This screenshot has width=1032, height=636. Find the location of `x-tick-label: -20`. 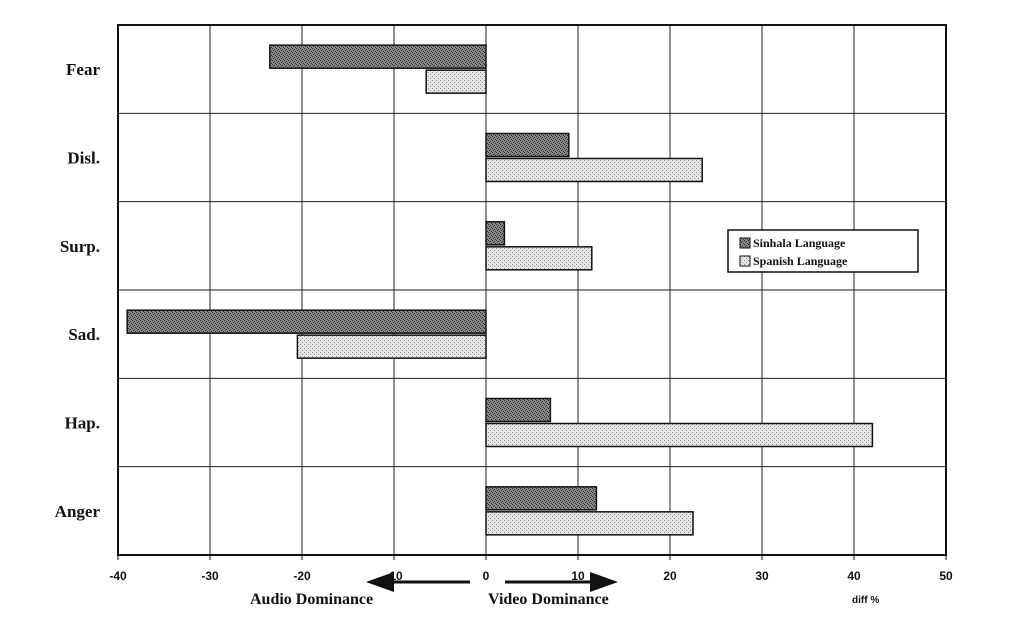

x-tick-label: -20 is located at coordinates (302, 576).